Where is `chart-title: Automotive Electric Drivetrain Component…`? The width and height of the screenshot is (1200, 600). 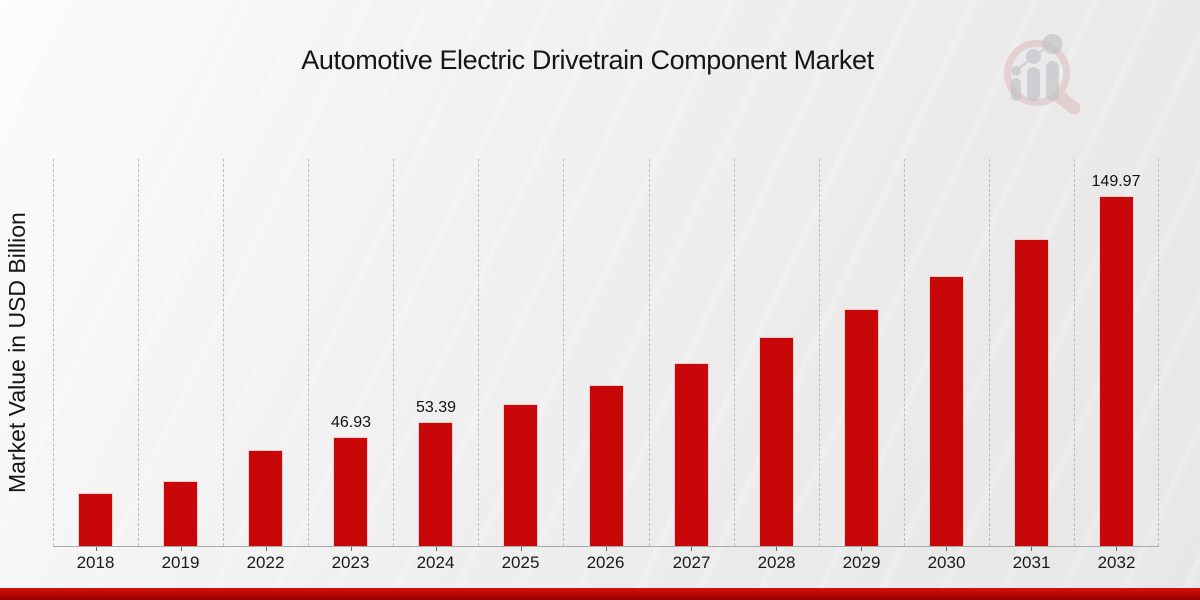 chart-title: Automotive Electric Drivetrain Component… is located at coordinates (587, 60).